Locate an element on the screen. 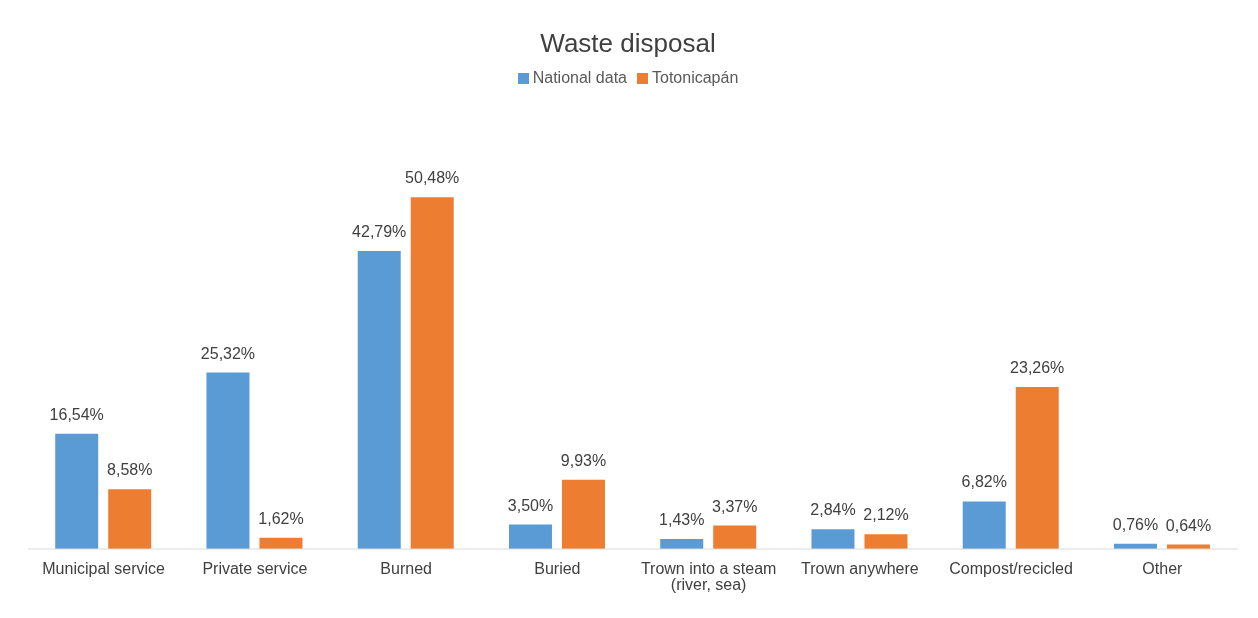  data-label: 9,93% is located at coordinates (583, 460).